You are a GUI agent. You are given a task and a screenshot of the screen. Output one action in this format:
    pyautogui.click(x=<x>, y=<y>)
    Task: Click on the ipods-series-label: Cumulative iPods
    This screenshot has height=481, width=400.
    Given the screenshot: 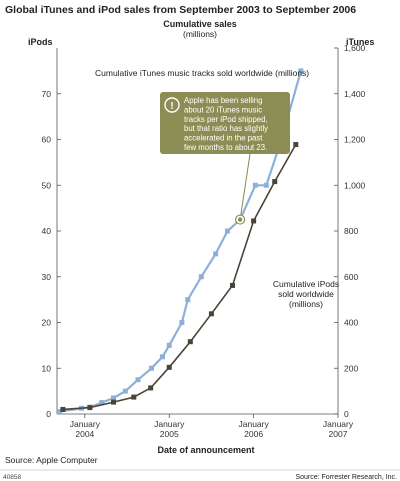 What is the action you would take?
    pyautogui.click(x=306, y=284)
    